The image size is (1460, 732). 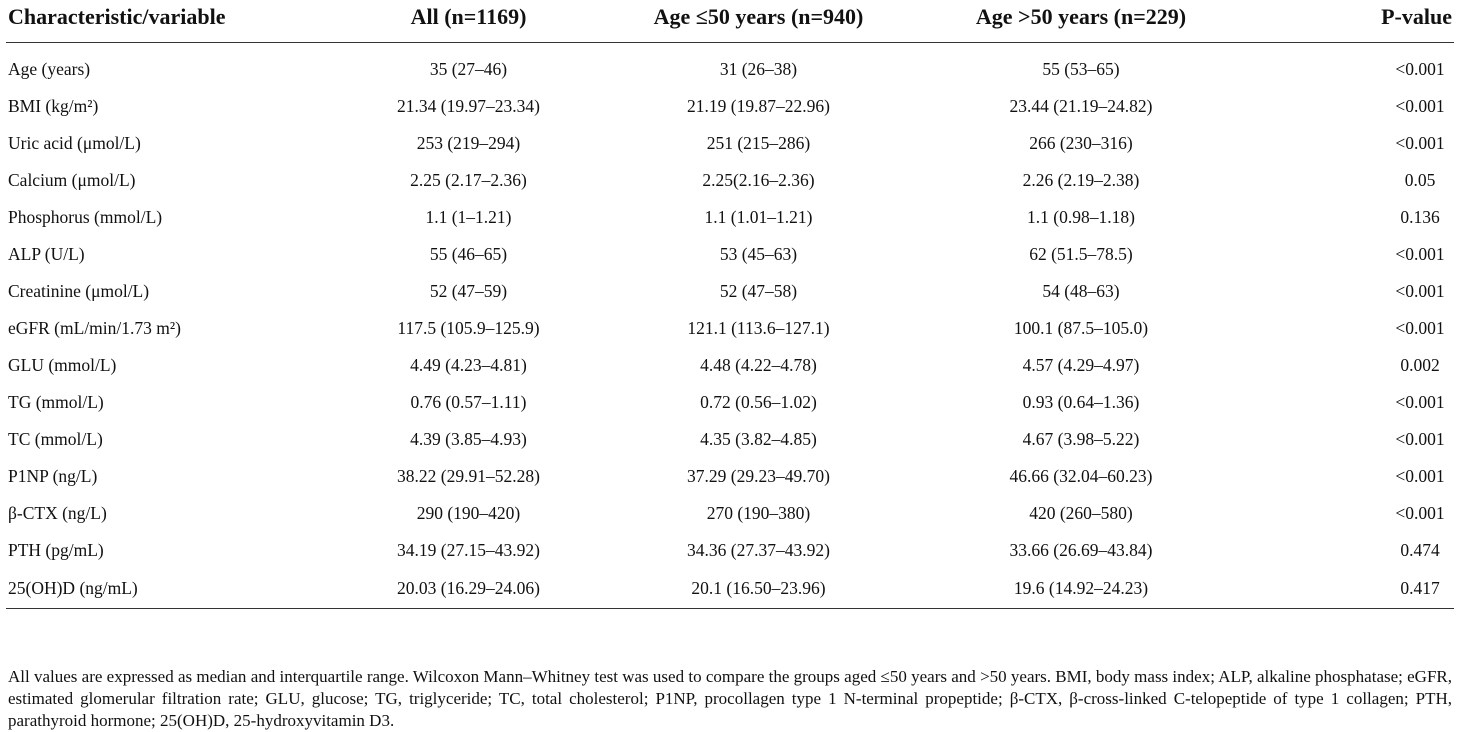 What do you see at coordinates (468, 328) in the screenshot?
I see `cell-all: 117.5 (105.9–125.9)` at bounding box center [468, 328].